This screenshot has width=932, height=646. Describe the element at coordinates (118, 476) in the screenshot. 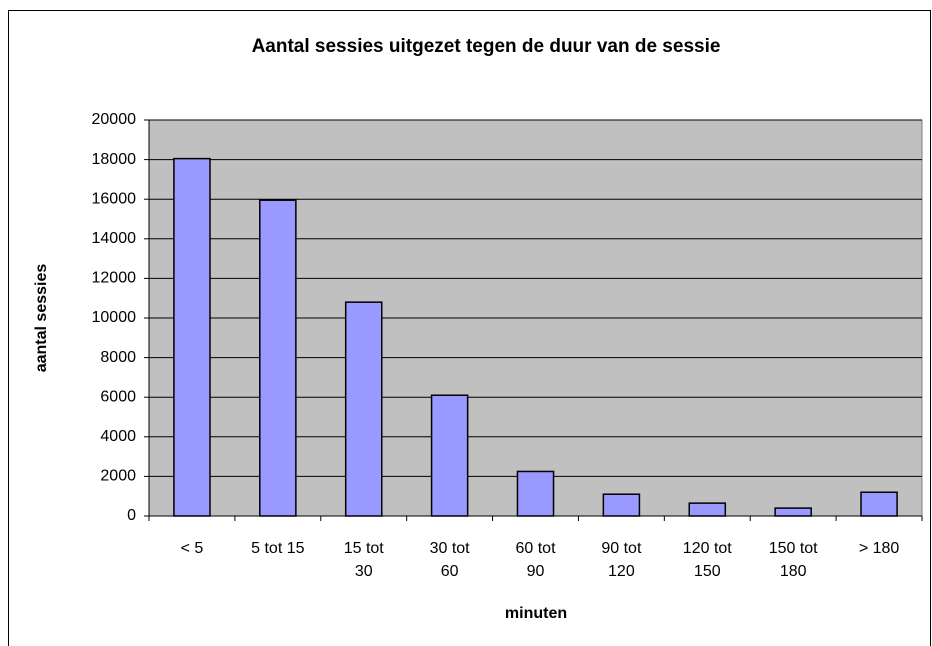

I see `y-tick-label: 2000` at that location.